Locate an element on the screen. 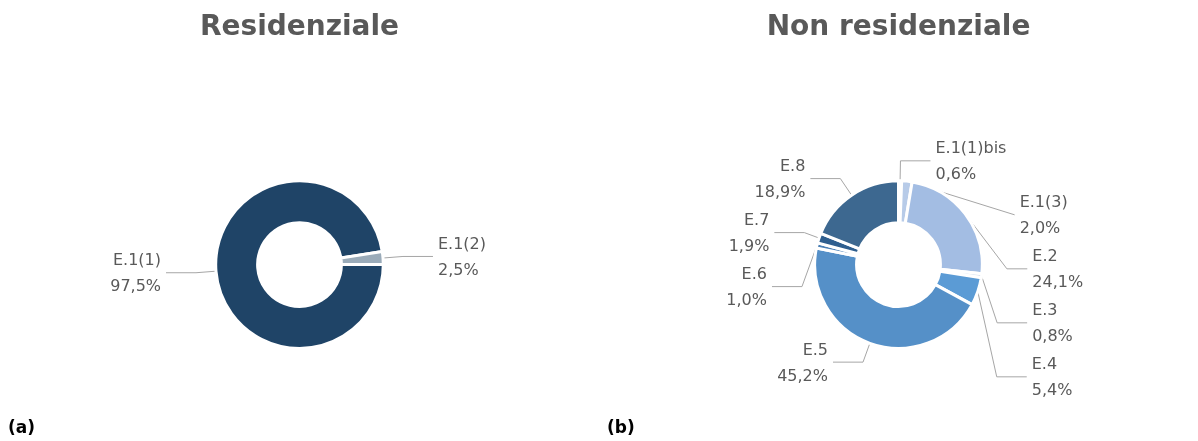 This screenshot has height=441, width=1198. slice-label: E.7 is located at coordinates (756, 220).